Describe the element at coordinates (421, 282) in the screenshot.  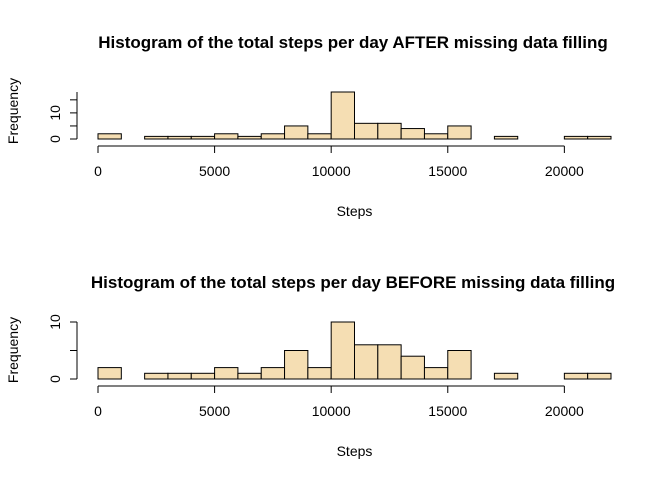
I see `chart-title-part: BEFORE` at that location.